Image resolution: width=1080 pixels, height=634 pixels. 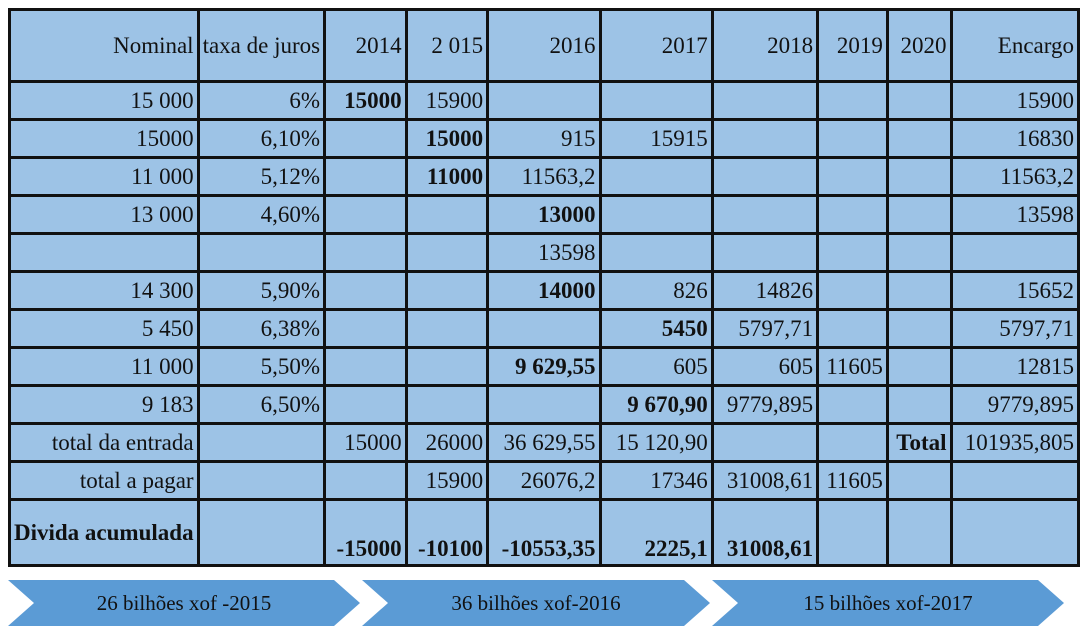 I want to click on total-entrada-label: total da entrada, so click(x=104, y=442).